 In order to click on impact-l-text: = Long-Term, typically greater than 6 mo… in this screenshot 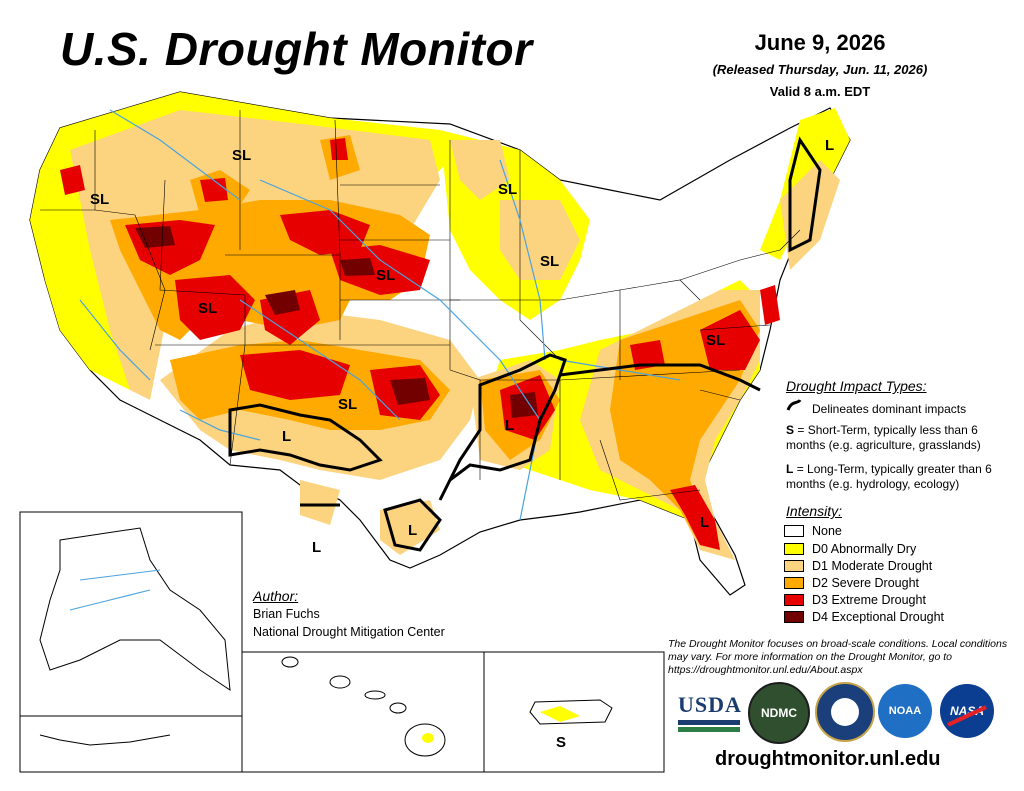, I will do `click(889, 476)`.